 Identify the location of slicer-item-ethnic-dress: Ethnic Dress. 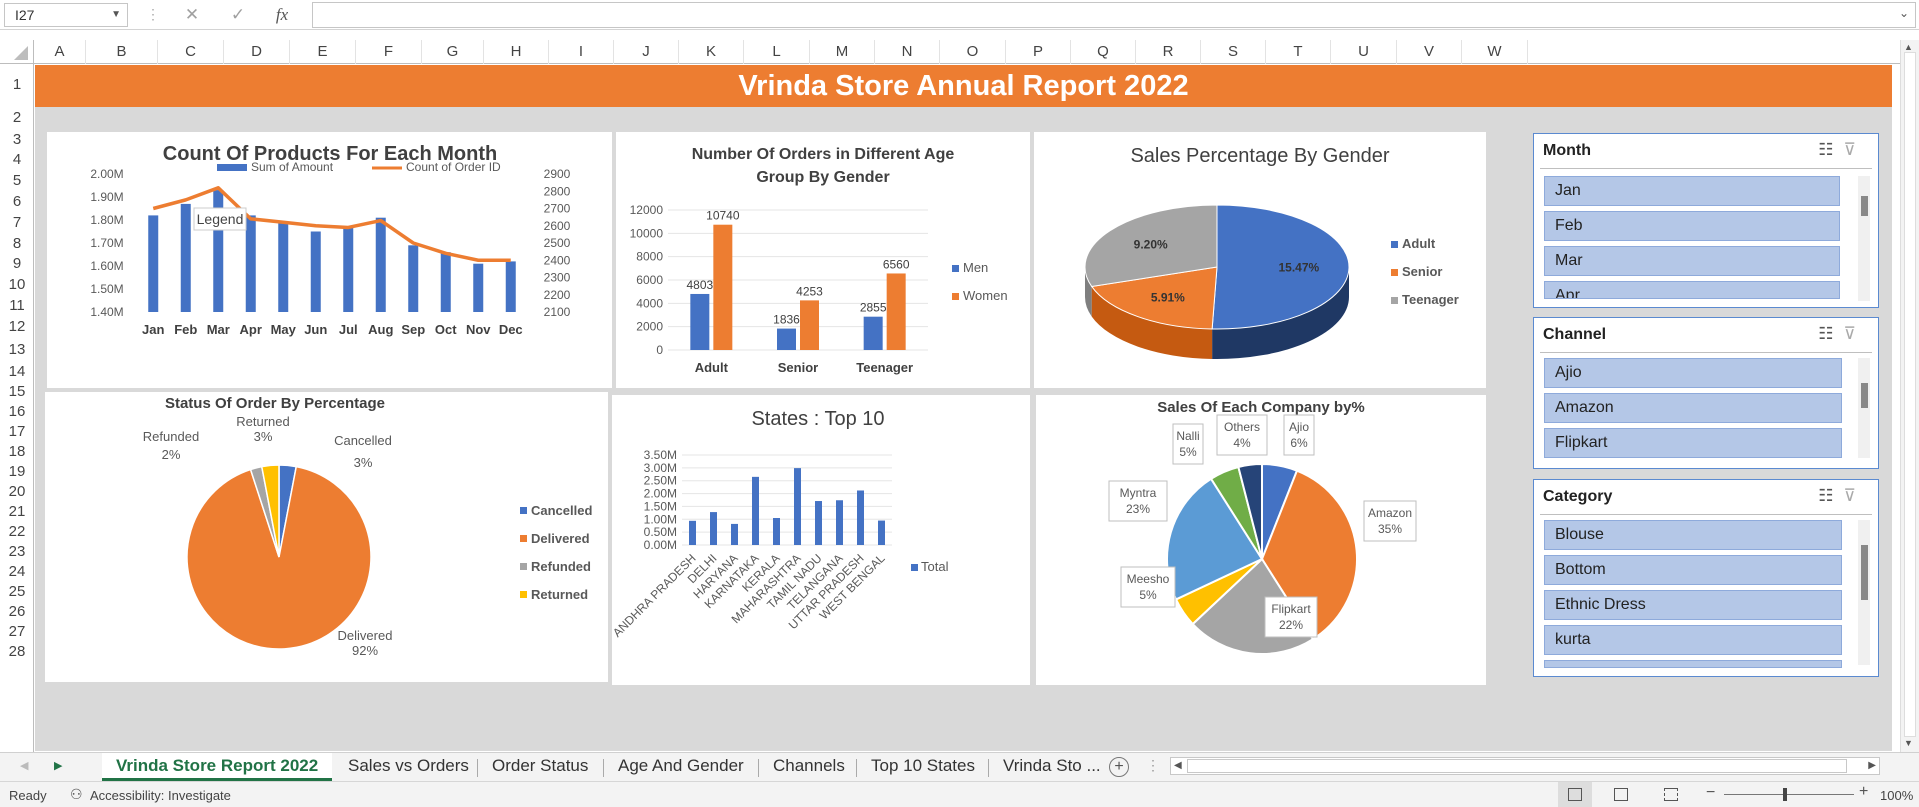
(1693, 605).